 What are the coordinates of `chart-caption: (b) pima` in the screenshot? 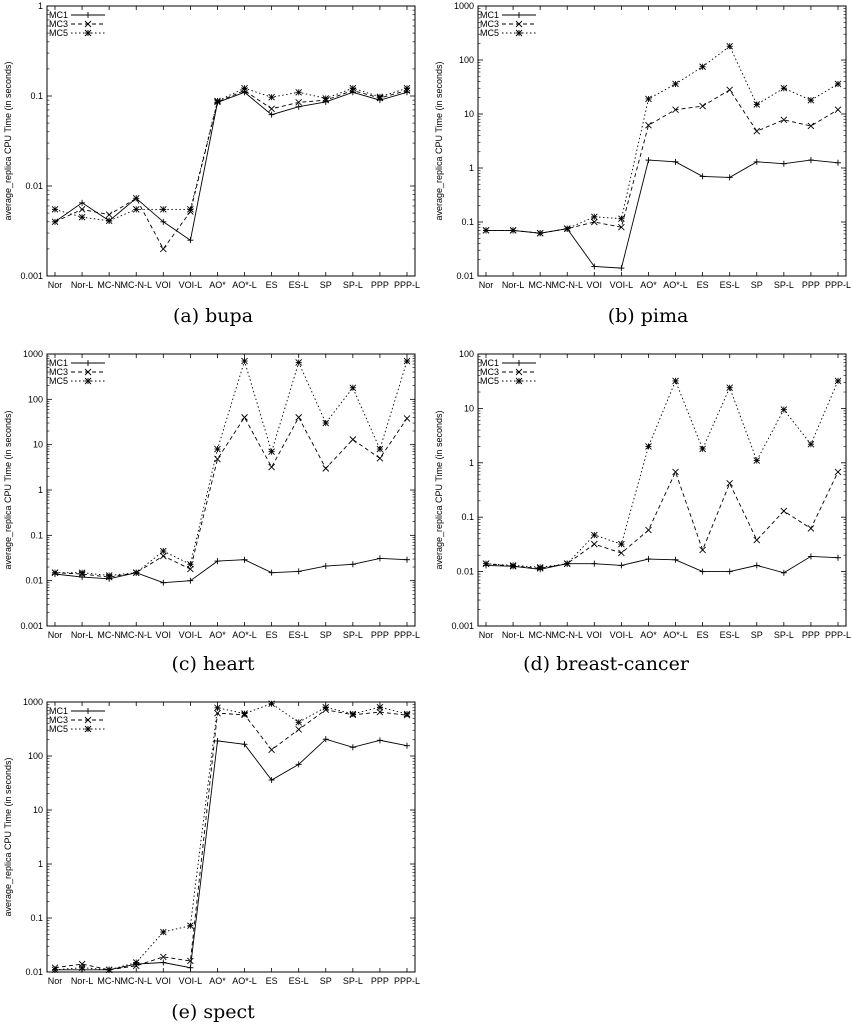 It's located at (648, 316).